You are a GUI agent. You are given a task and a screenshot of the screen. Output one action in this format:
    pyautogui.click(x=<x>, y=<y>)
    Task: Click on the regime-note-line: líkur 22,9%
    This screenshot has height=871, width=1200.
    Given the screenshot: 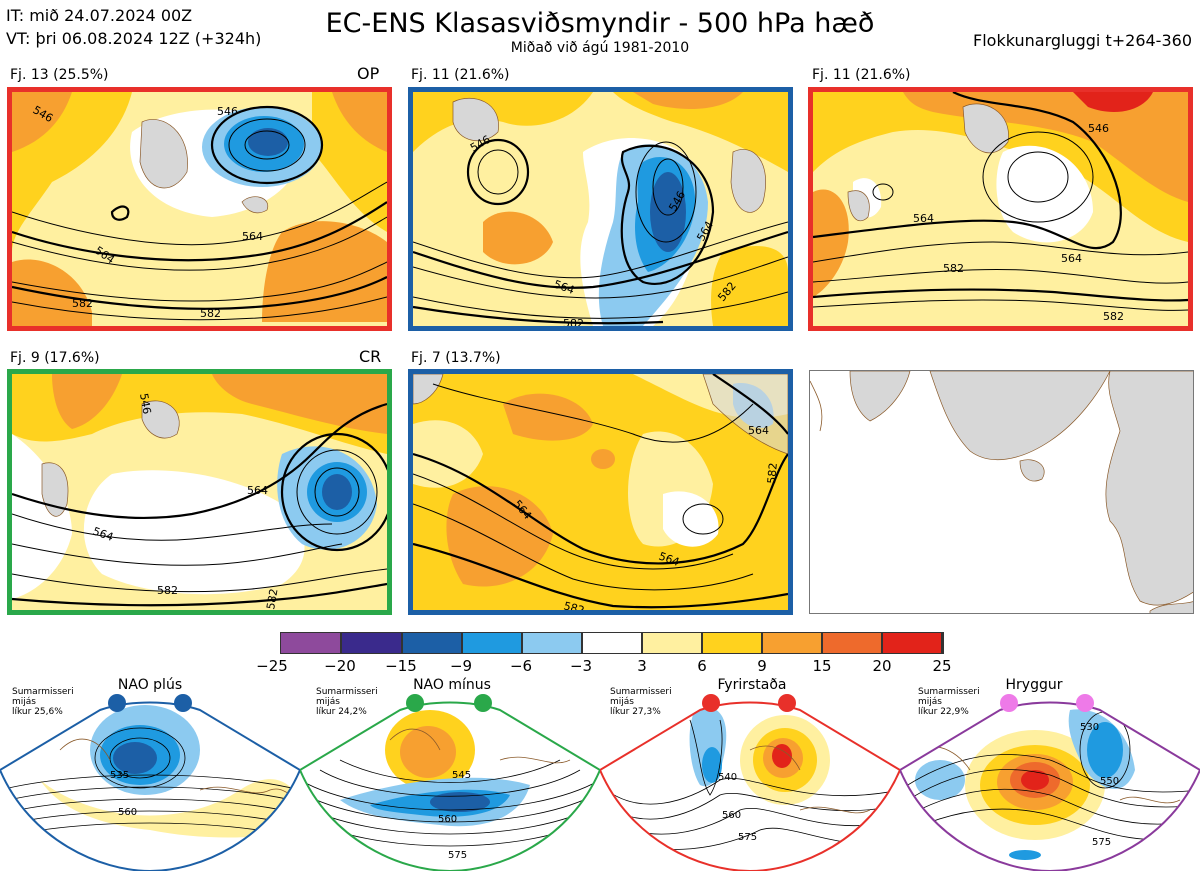 What is the action you would take?
    pyautogui.click(x=943, y=712)
    